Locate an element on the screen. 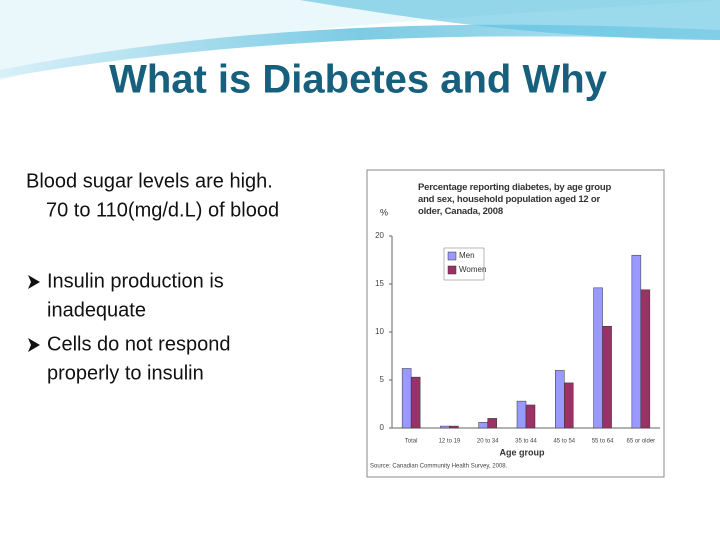 The image size is (720, 540). x-tick-label: 35 to 44 is located at coordinates (526, 442).